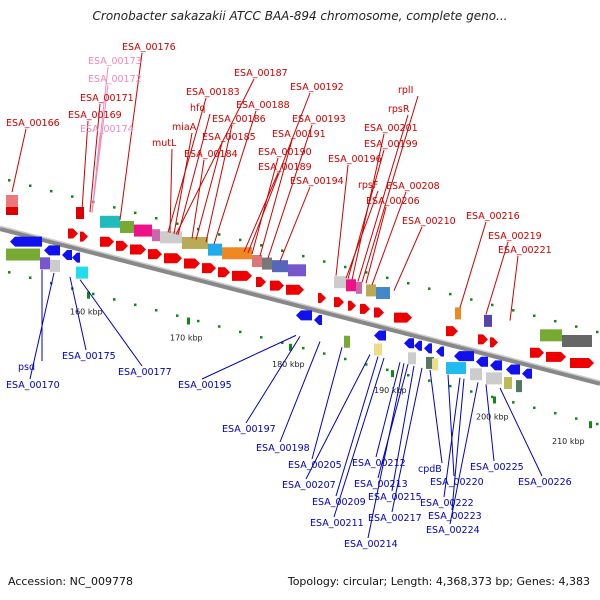 Image resolution: width=600 pixels, height=600 pixels. What do you see at coordinates (197, 108) in the screenshot?
I see `gene-label: hfq` at bounding box center [197, 108].